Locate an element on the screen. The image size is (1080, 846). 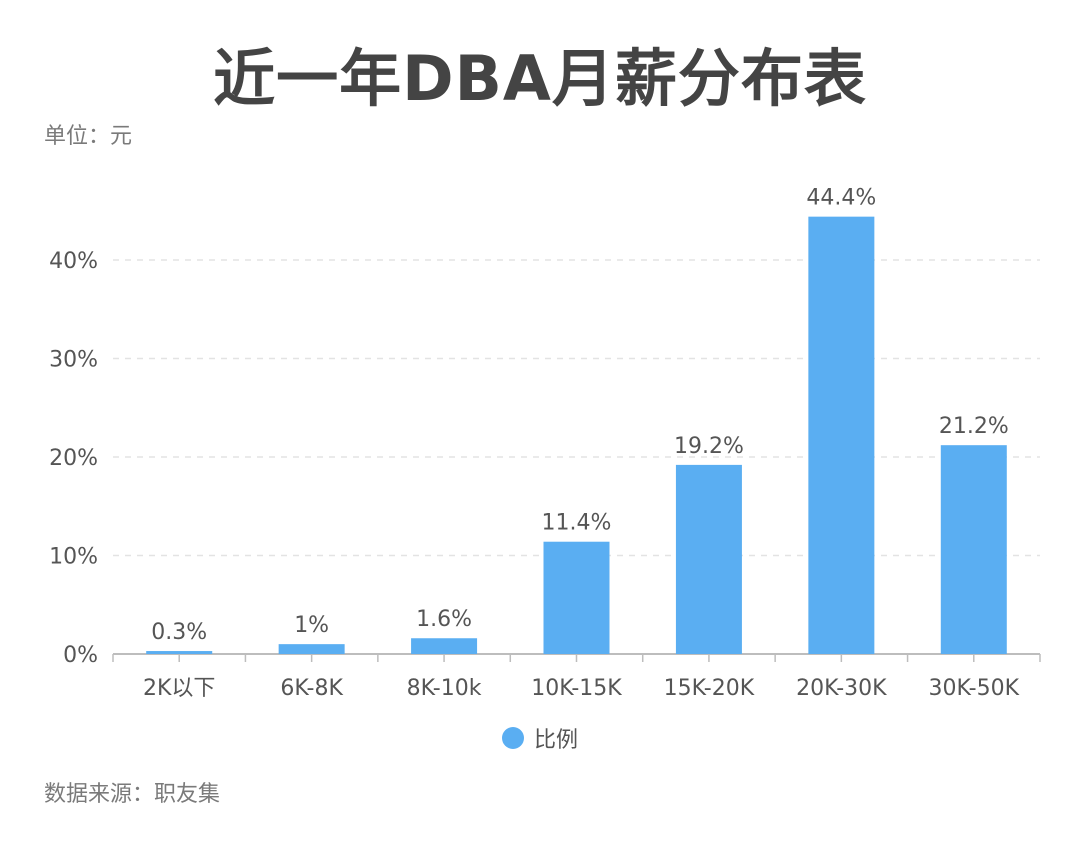
data-label: 1% is located at coordinates (311, 625).